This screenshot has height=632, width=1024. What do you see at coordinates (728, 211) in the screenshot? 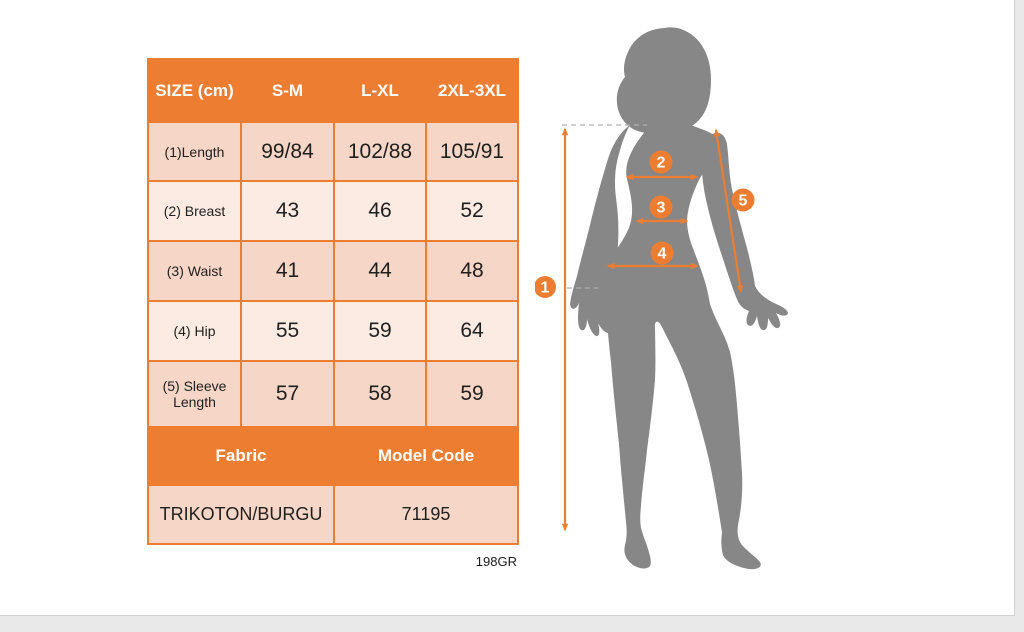
I see `sleeve-arrow` at bounding box center [728, 211].